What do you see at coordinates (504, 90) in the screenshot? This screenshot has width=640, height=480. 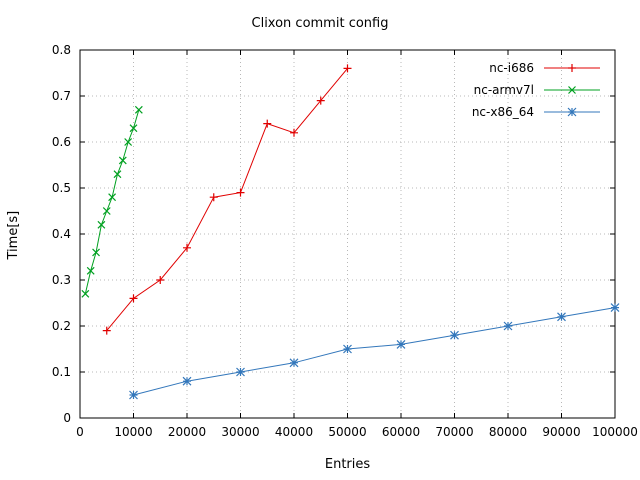 I see `legend-label-nc-armv7l: nc-armv7l` at bounding box center [504, 90].